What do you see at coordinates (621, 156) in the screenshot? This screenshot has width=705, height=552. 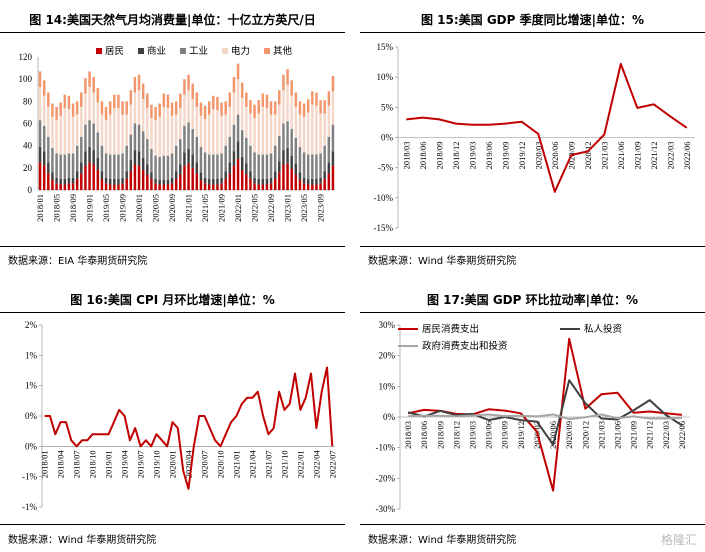 I see `x-tick-label: 2021/06` at bounding box center [621, 156].